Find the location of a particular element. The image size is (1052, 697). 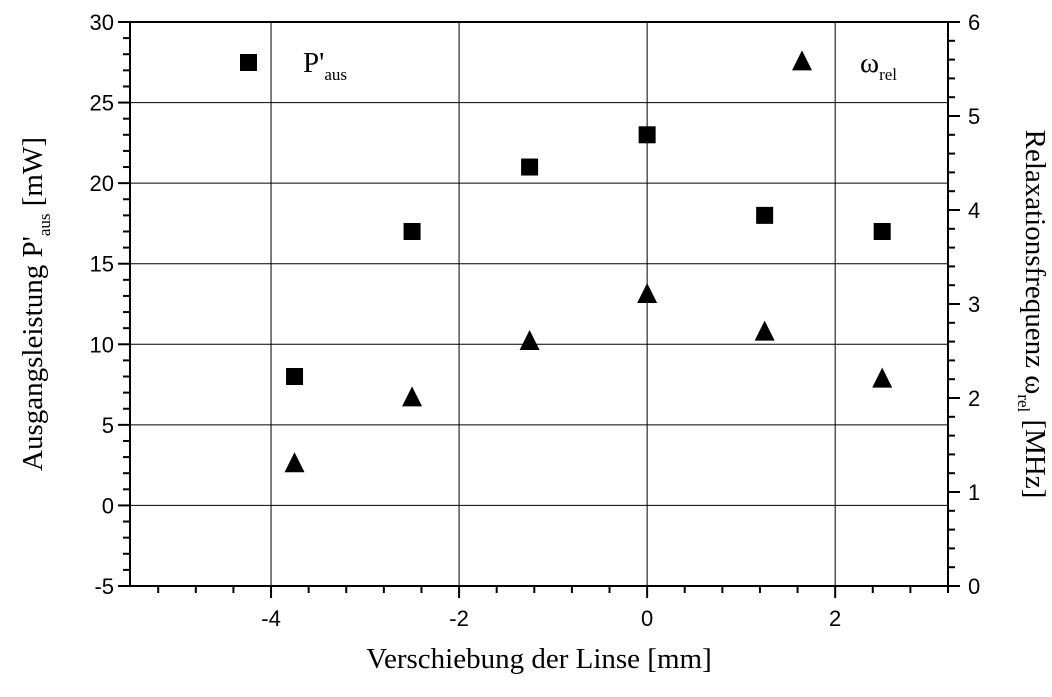

y-left-tick-label: -5 is located at coordinates (104, 586).